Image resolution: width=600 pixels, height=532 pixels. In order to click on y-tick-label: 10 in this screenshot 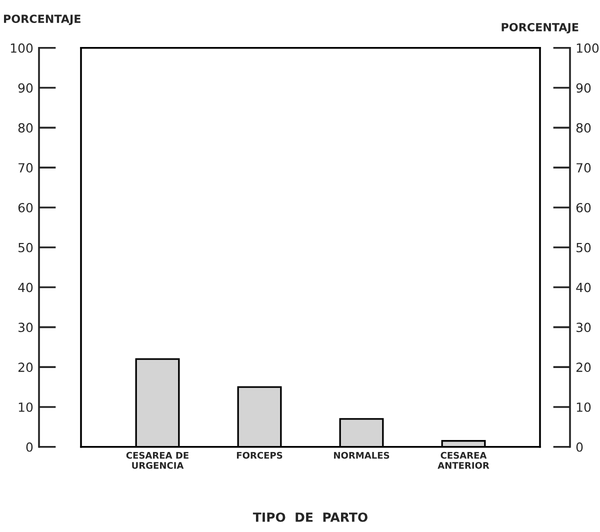, I will do `click(25, 407)`.